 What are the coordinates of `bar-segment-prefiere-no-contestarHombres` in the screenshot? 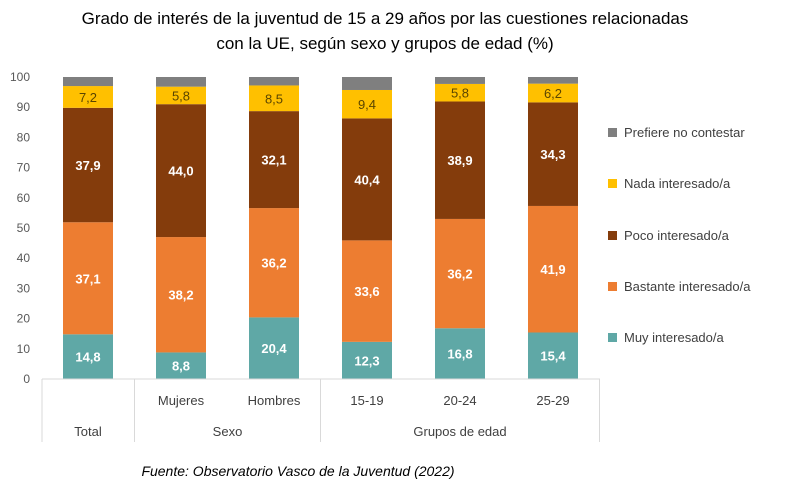 It's located at (274, 81).